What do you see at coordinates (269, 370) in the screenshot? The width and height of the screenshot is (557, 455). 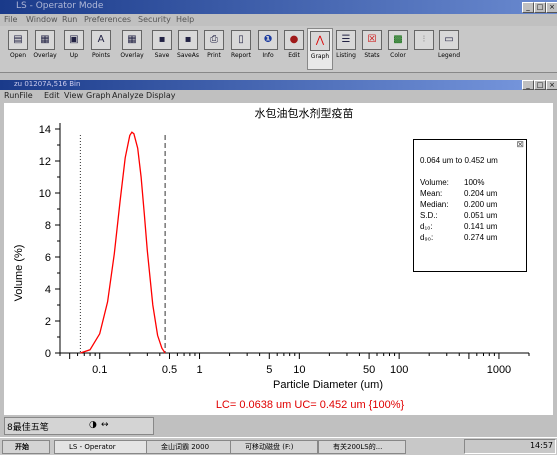 I see `x-tick-label: 5` at bounding box center [269, 370].